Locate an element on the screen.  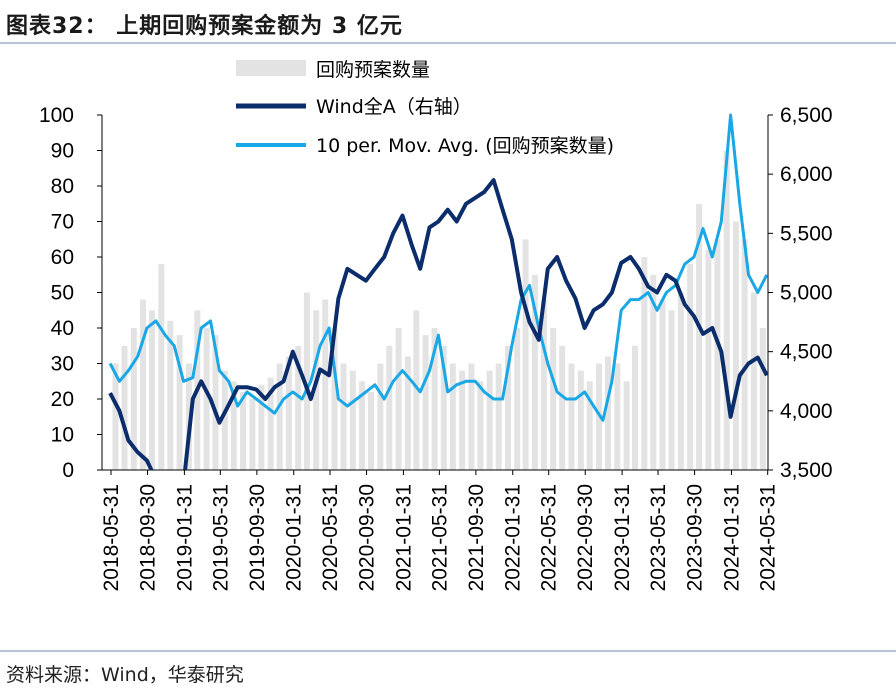
x-tick-label: 2019-05-31 is located at coordinates (220, 537).